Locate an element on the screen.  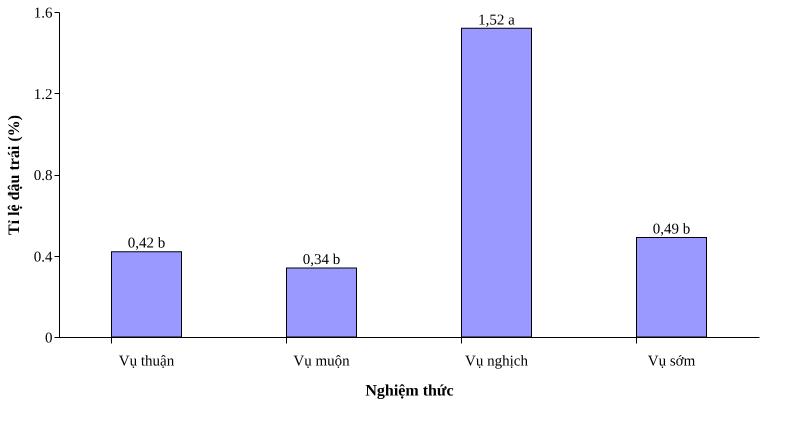
data-label: 0,34 b is located at coordinates (321, 260).